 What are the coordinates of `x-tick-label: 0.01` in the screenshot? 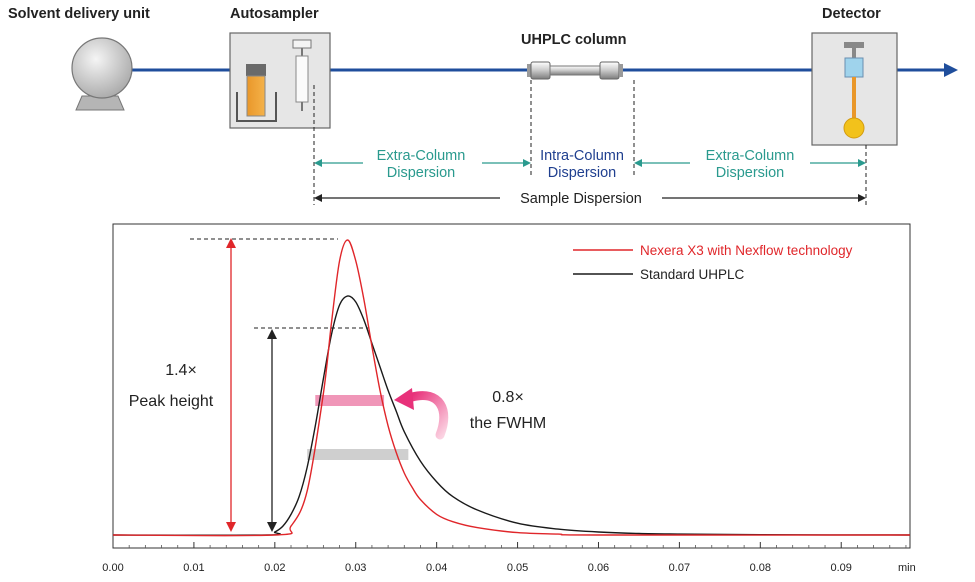 It's located at (193, 568).